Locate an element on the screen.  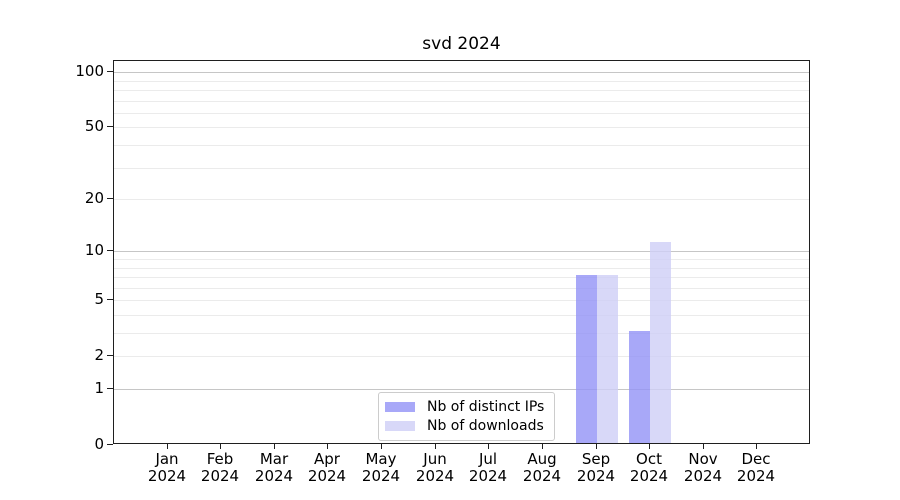
x-tick-label: Dec 2024 is located at coordinates (756, 467).